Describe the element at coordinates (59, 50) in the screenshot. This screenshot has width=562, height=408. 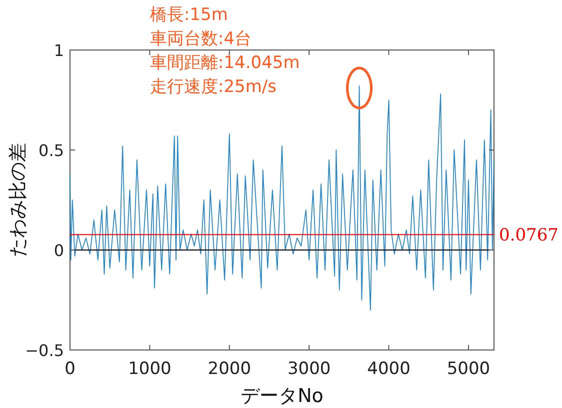
I see `y-tick-label: 1` at that location.